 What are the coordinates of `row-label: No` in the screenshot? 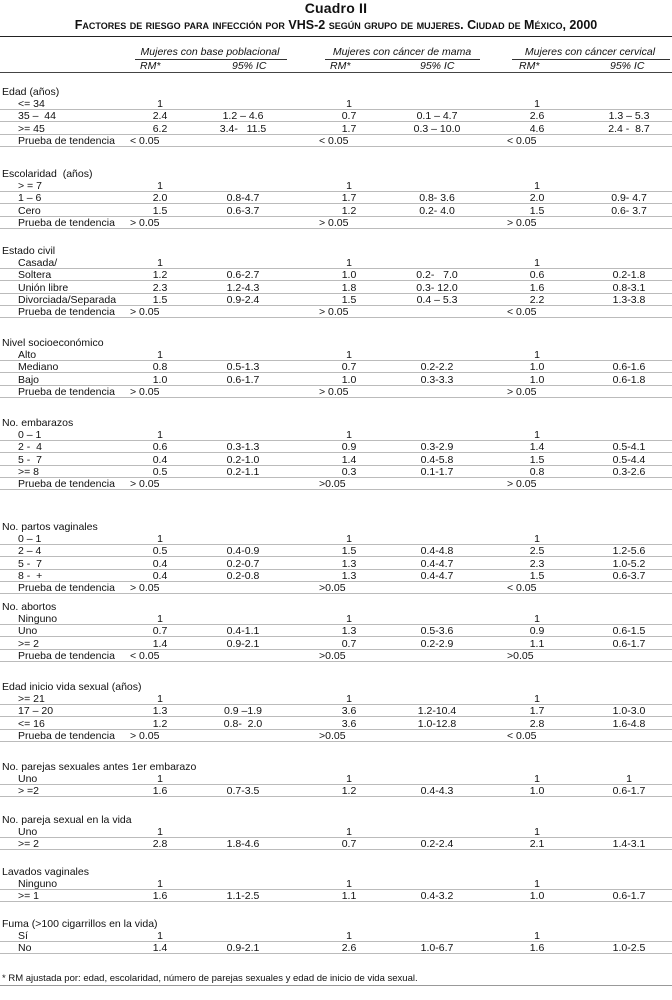 It's located at (25, 948).